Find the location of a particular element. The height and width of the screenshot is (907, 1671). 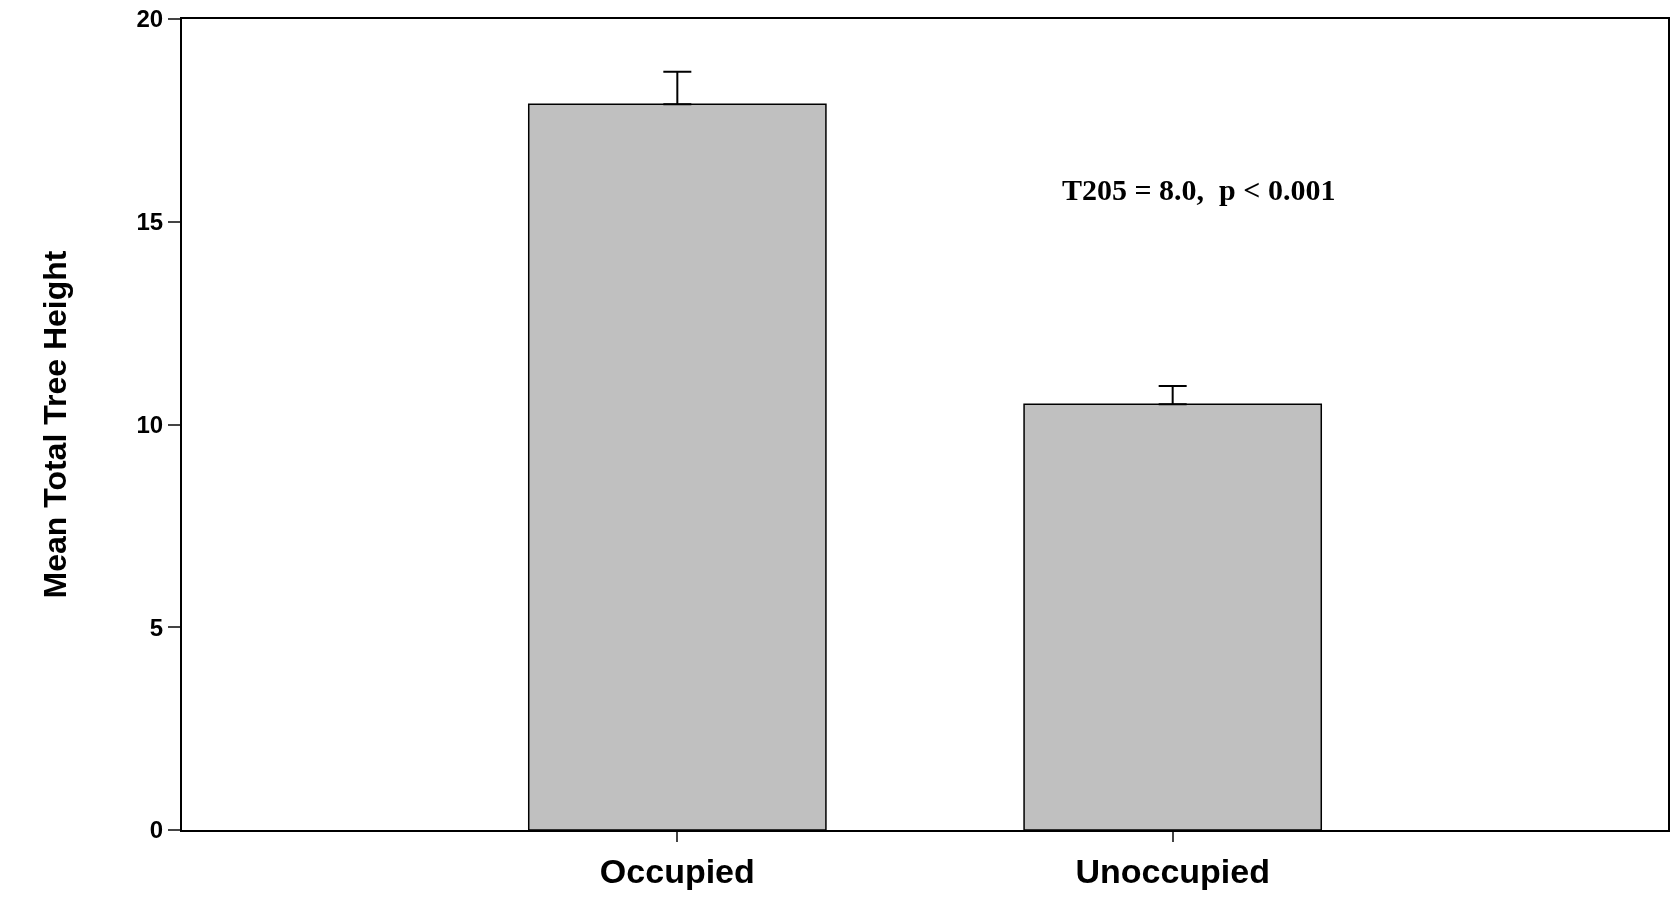

y-tick-label: 10 is located at coordinates (150, 424).